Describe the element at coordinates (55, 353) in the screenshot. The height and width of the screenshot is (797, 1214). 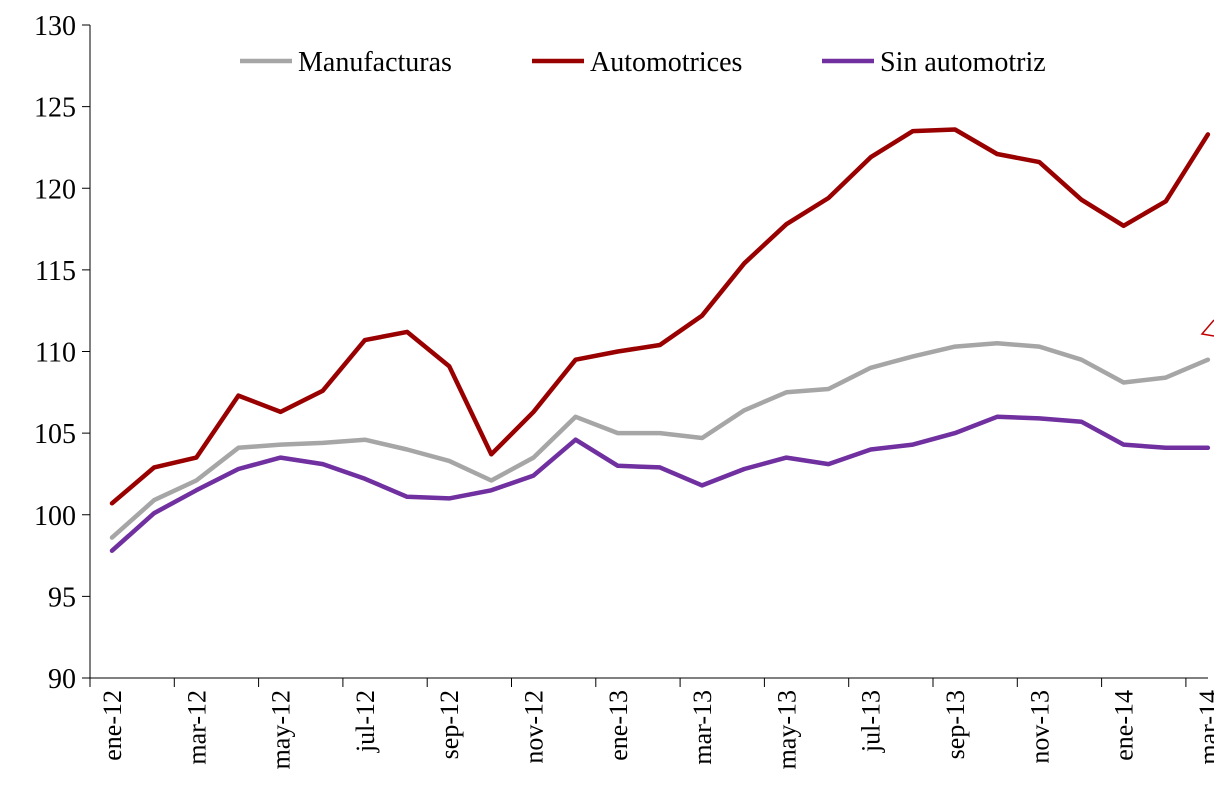
I see `y-tick-label: 110` at that location.